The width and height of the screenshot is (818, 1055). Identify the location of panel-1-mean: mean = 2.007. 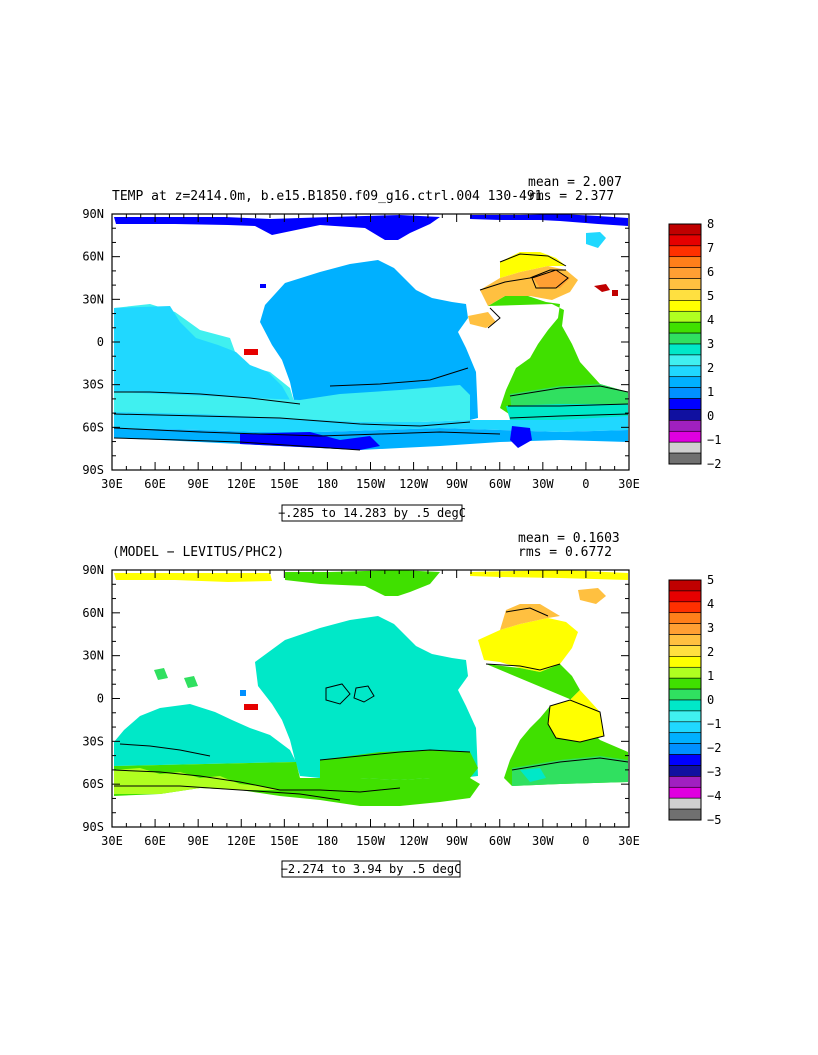
(575, 182).